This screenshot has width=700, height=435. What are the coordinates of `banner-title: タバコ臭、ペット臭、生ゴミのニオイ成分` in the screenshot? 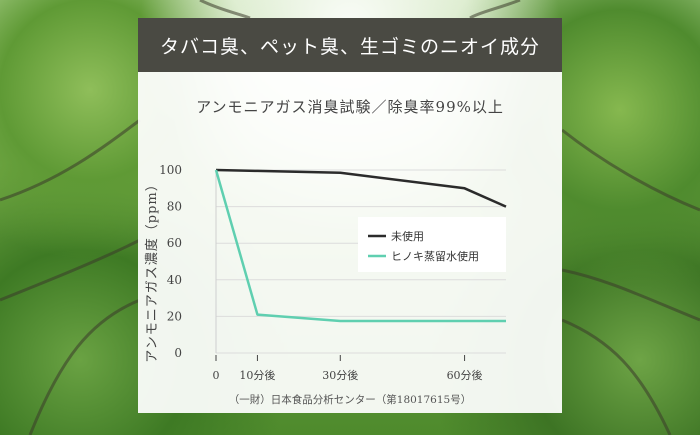 It's located at (349, 46).